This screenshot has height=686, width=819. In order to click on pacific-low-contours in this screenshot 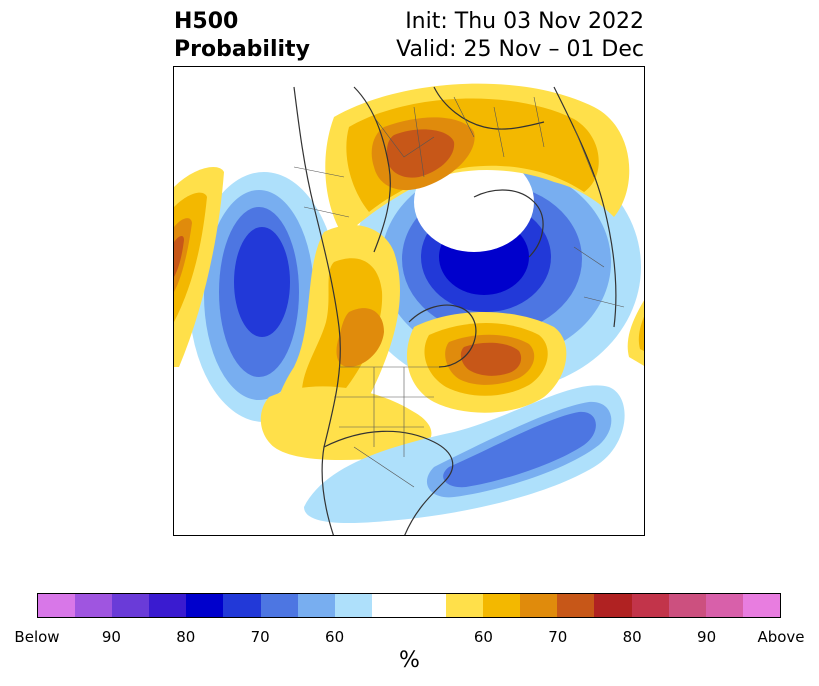, I will do `click(264, 297)`.